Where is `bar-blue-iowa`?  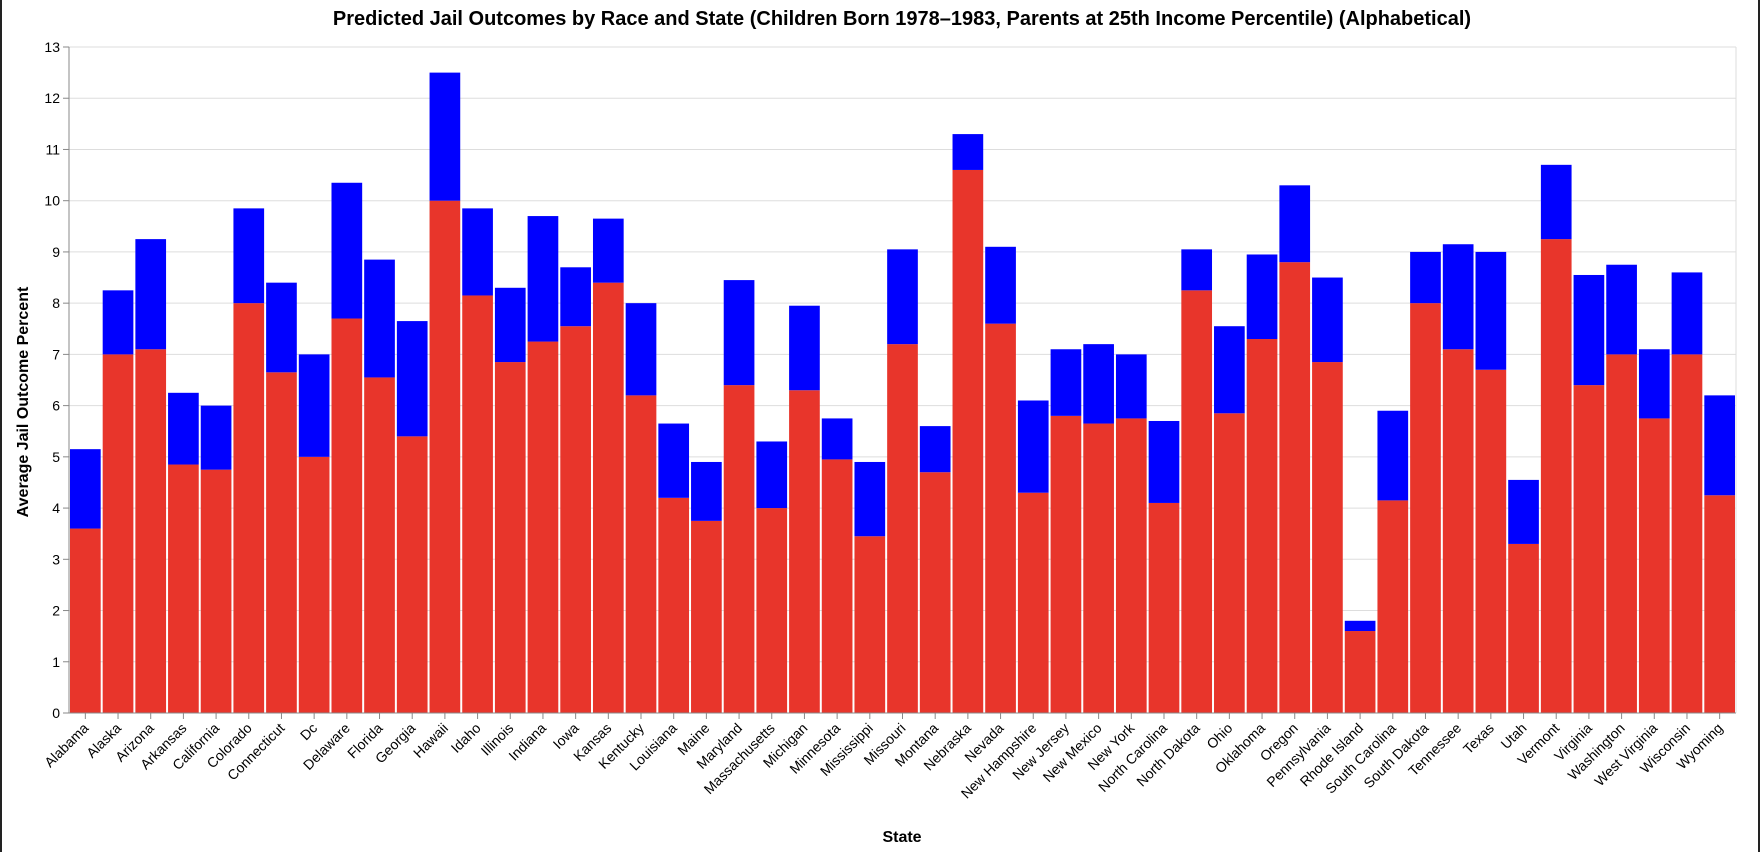 bar-blue-iowa is located at coordinates (575, 297).